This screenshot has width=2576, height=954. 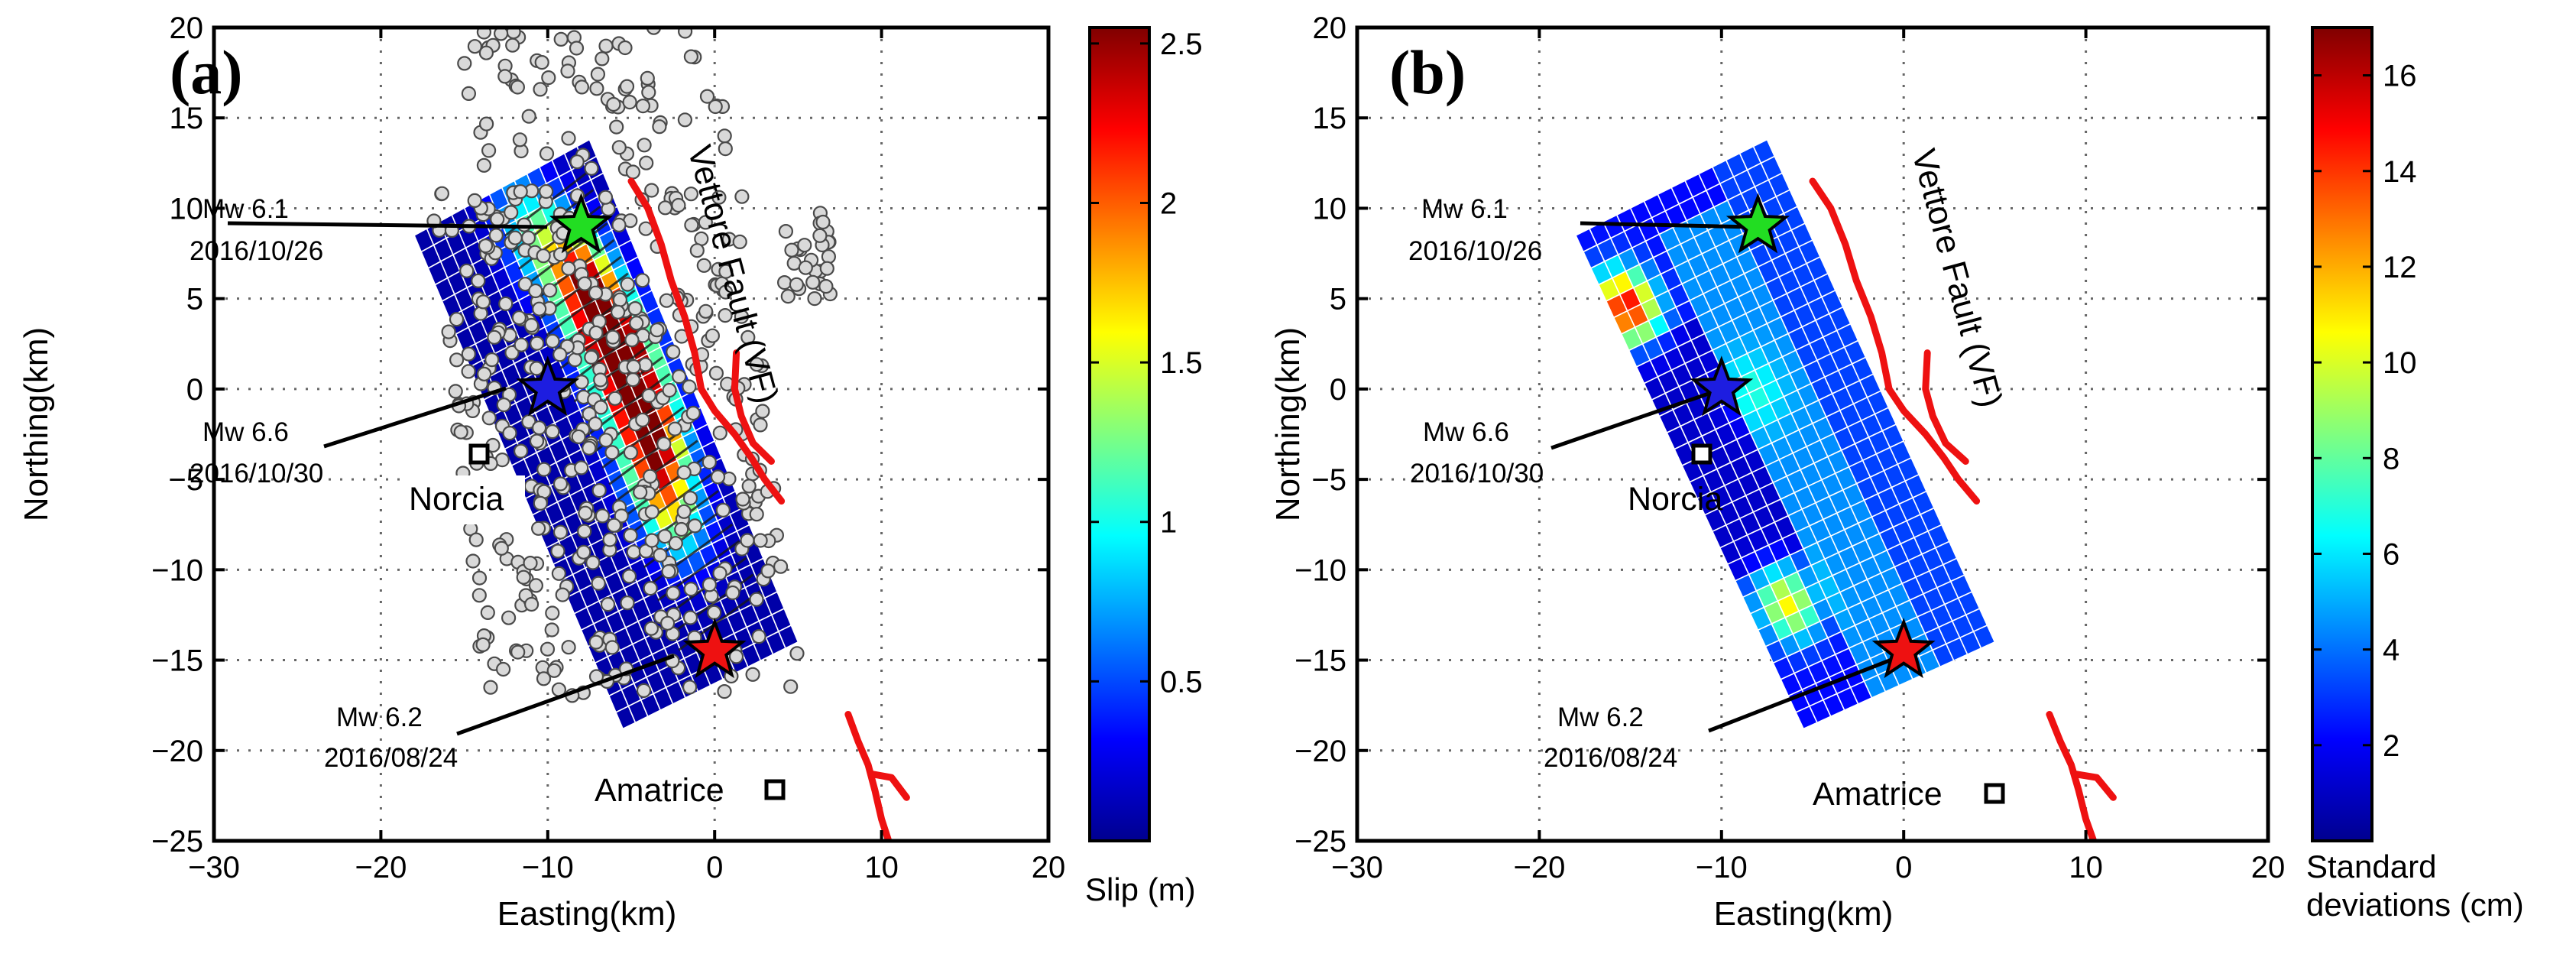 I want to click on y-tick-label: −10, so click(x=177, y=570).